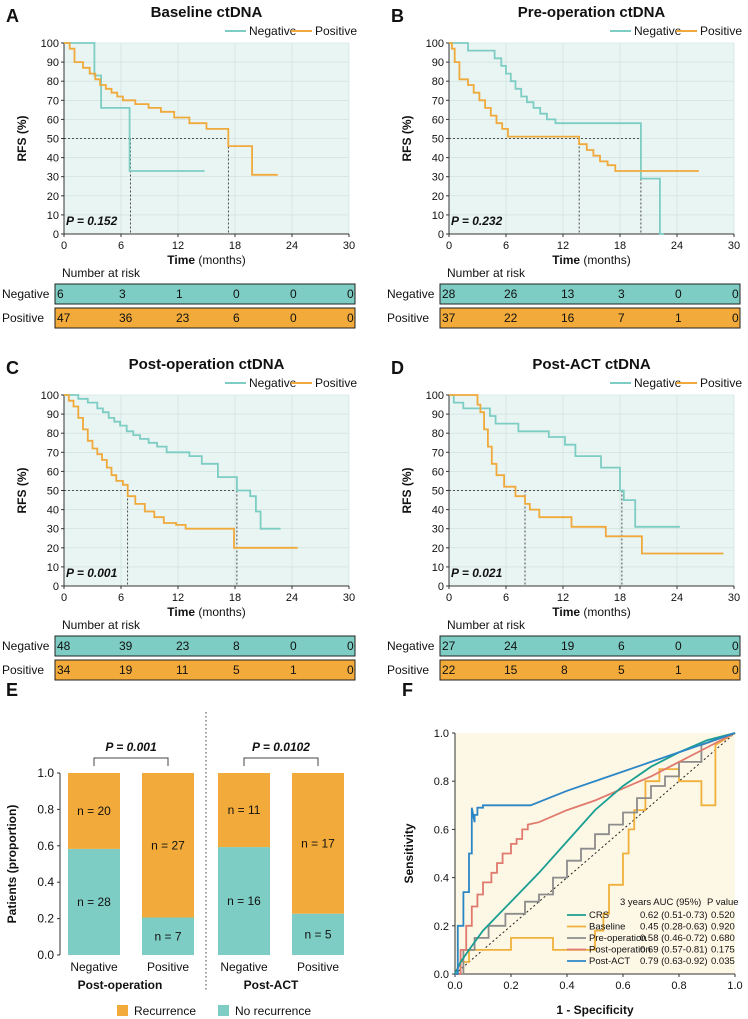  Describe the element at coordinates (244, 901) in the screenshot. I see `bar-label-no-recurrence: n = 16` at that location.